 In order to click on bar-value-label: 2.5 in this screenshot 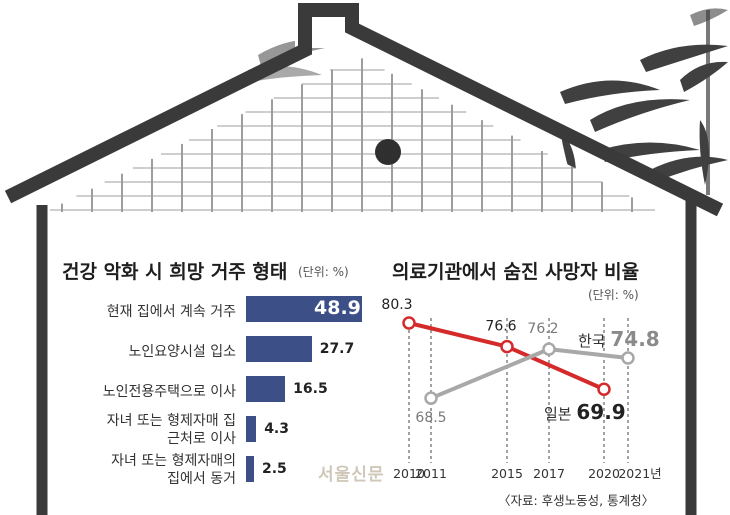, I will do `click(274, 469)`.